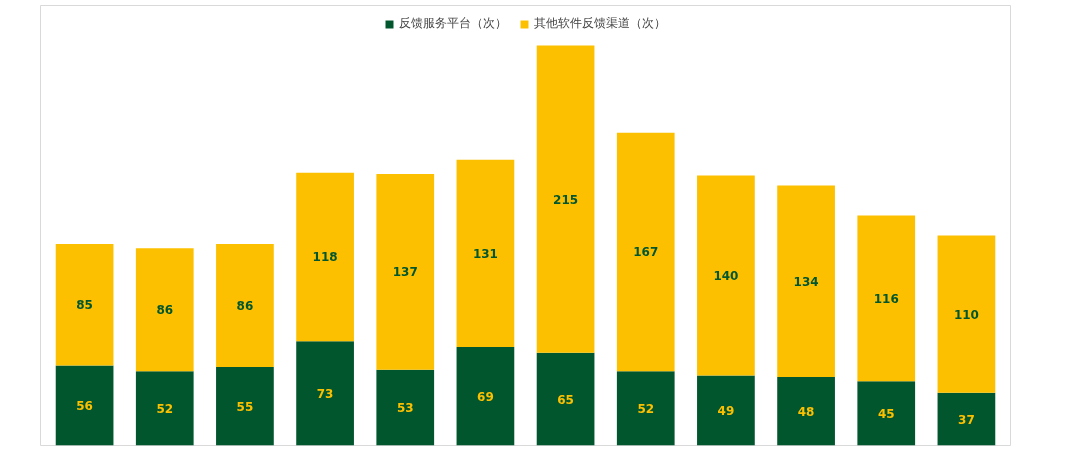 The image size is (1080, 460). I want to click on data-label: 49, so click(726, 411).